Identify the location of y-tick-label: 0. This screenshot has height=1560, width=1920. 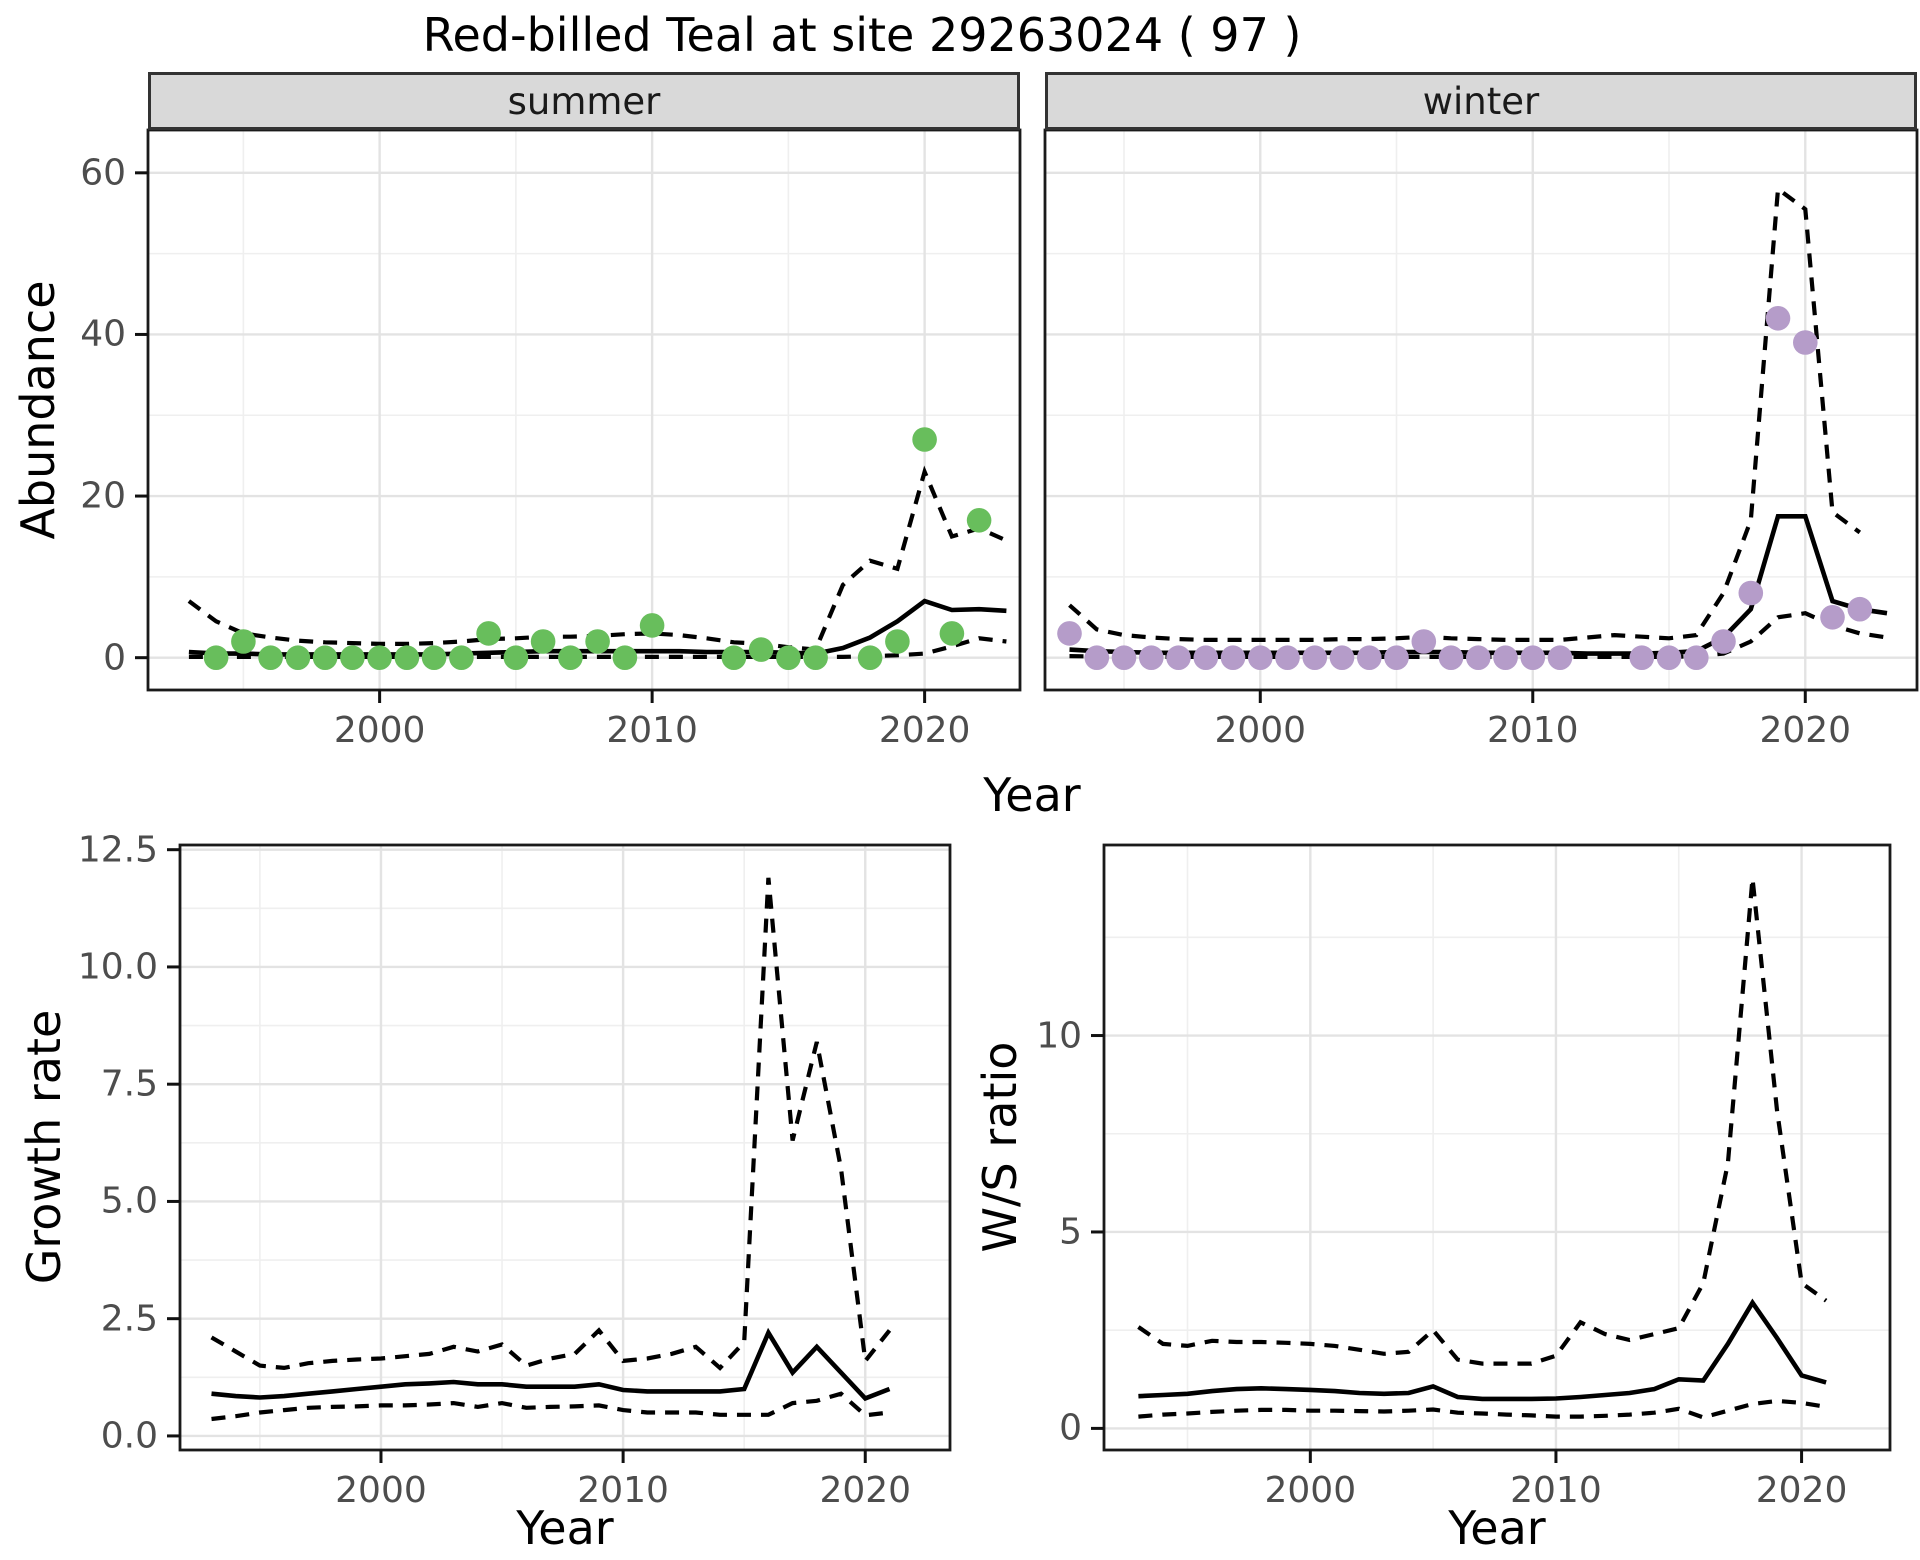
(1070, 1428).